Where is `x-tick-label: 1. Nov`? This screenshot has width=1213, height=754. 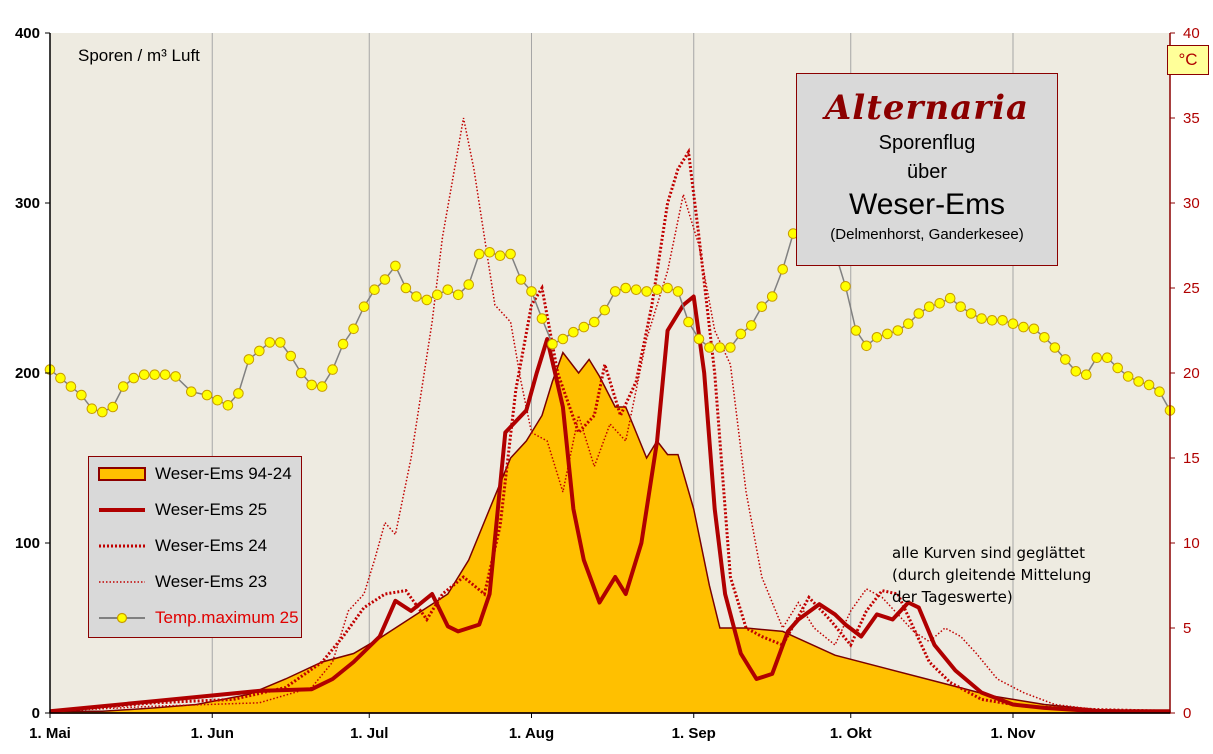
x-tick-label: 1. Nov is located at coordinates (1013, 733).